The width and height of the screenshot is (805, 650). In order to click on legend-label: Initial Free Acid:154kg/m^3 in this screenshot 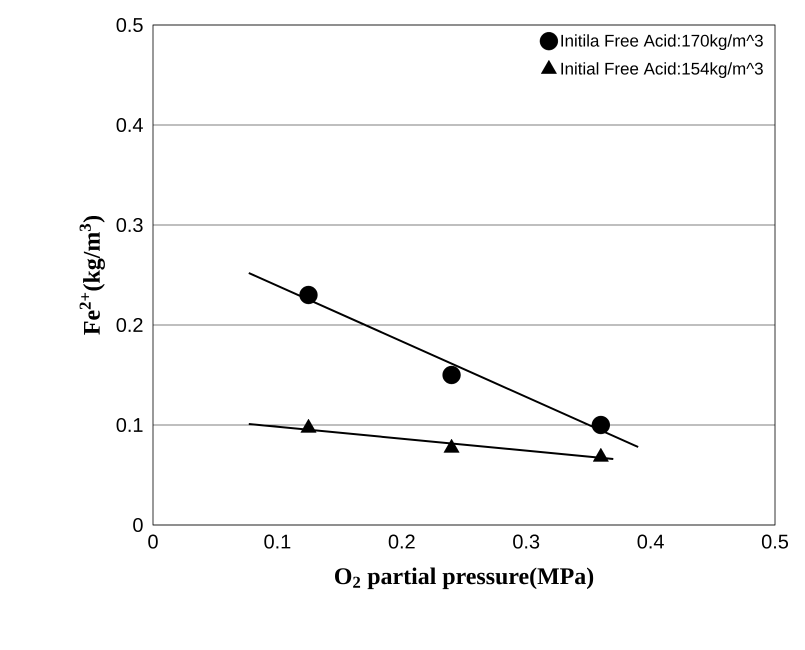, I will do `click(662, 70)`.